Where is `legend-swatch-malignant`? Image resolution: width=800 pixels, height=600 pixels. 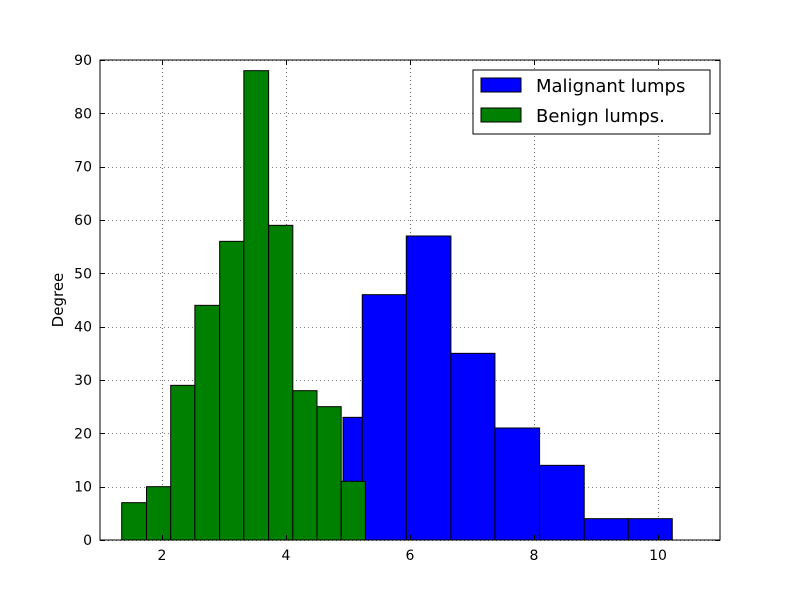 legend-swatch-malignant is located at coordinates (501, 85).